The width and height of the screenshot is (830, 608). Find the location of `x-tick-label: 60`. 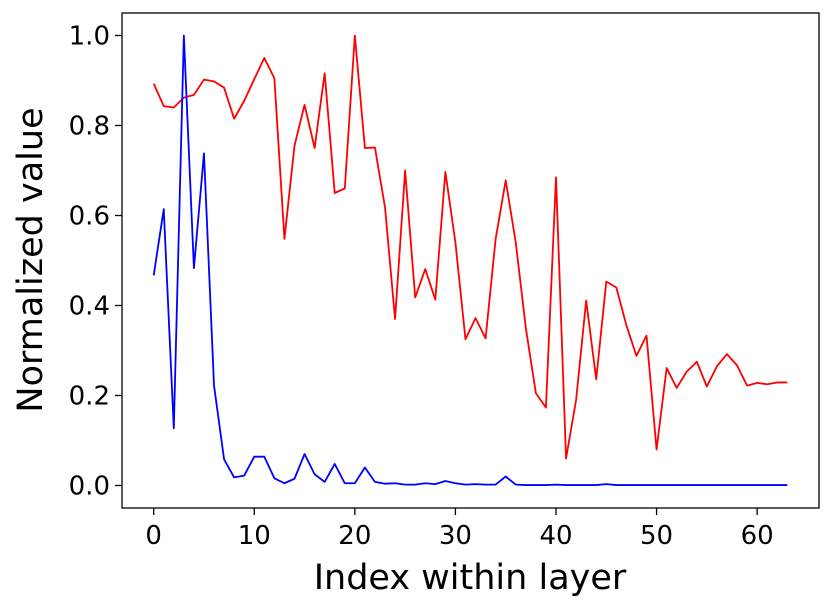

x-tick-label: 60 is located at coordinates (757, 536).